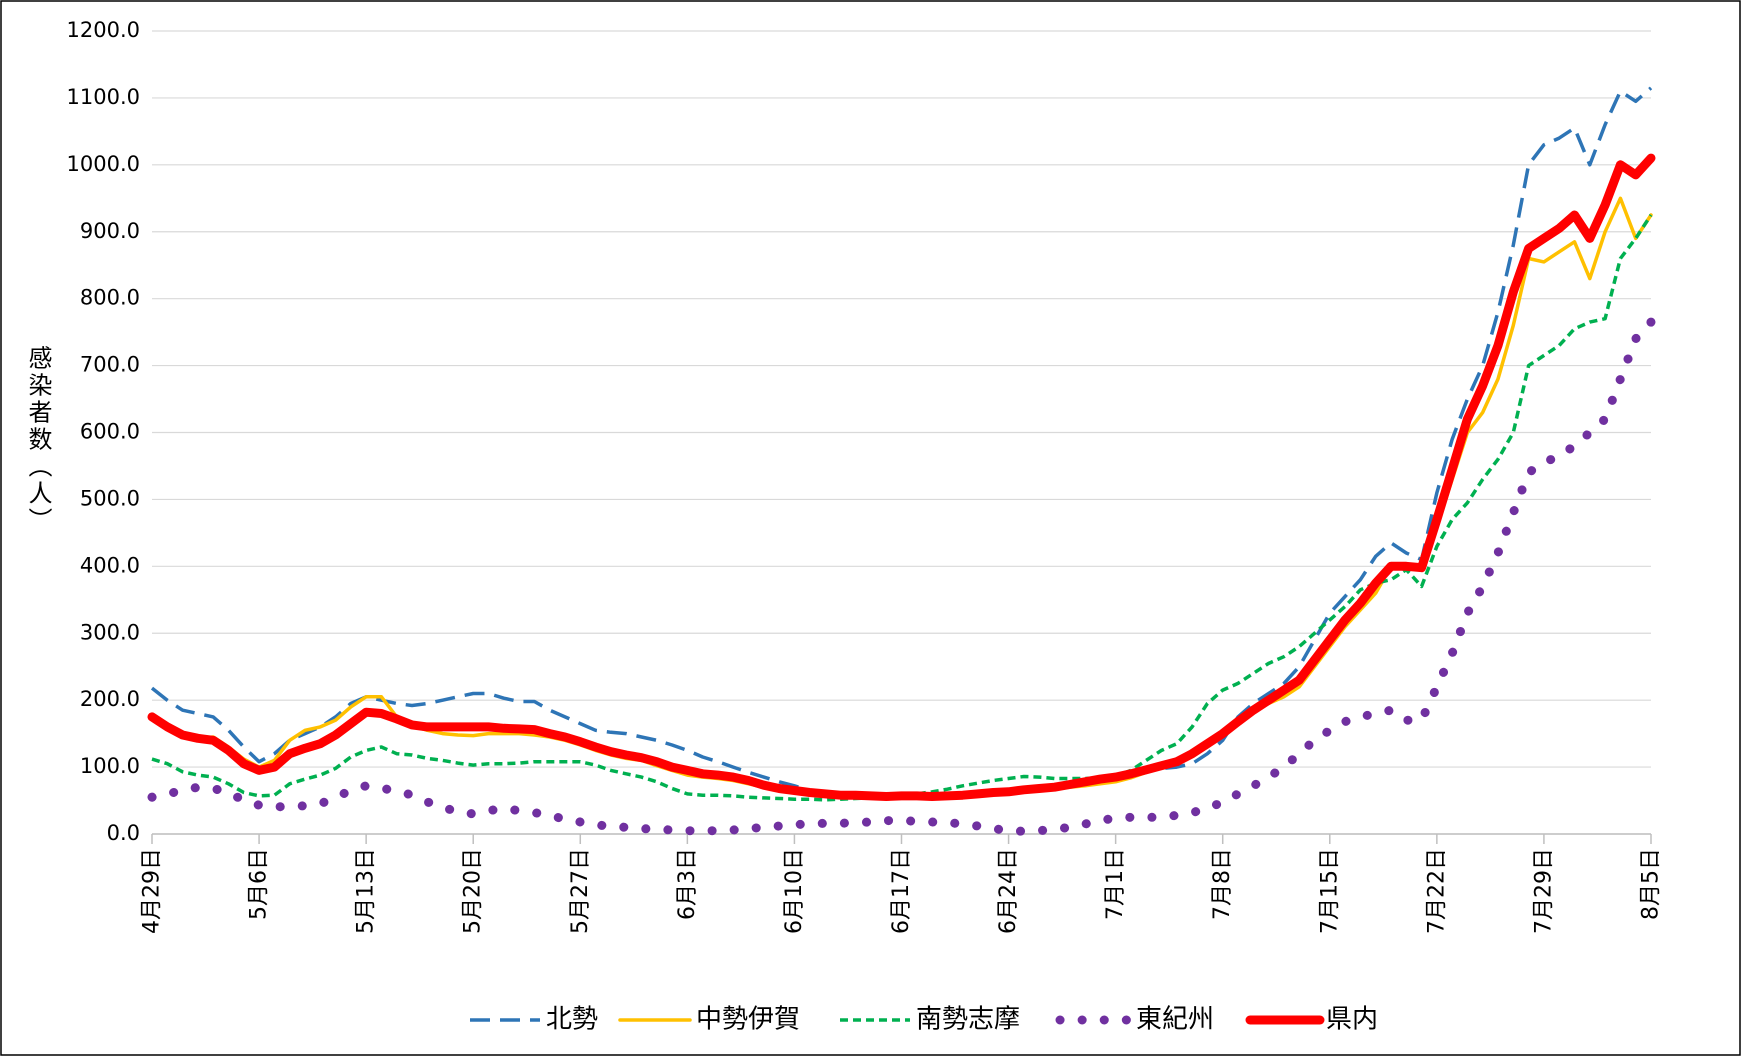 This screenshot has height=1056, width=1741. What do you see at coordinates (110, 632) in the screenshot?
I see `y-tick-label: 300.0` at bounding box center [110, 632].